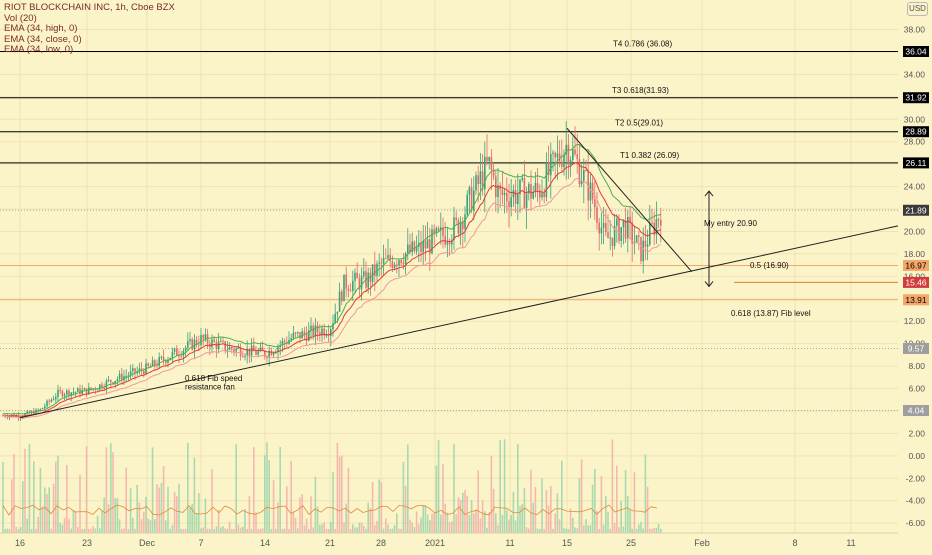 The image size is (932, 555). What do you see at coordinates (39, 49) in the screenshot?
I see `ema-low-legend: EMA (34, low, 0)` at bounding box center [39, 49].